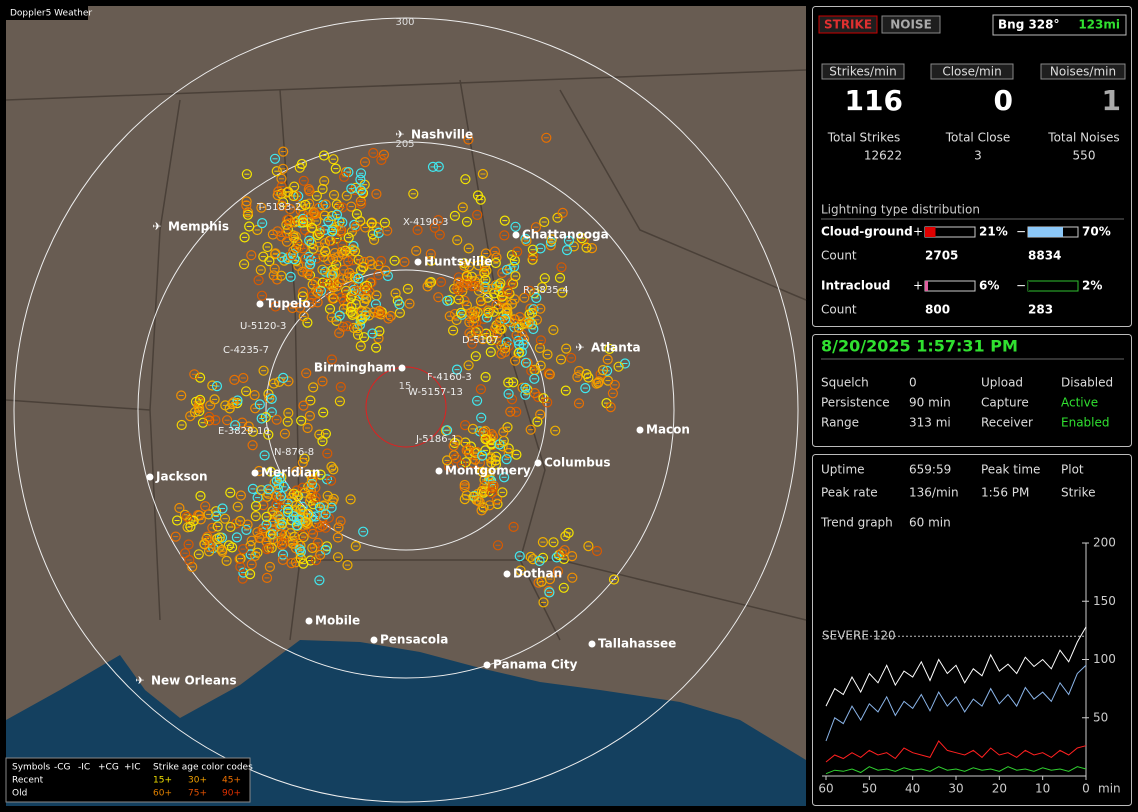 This screenshot has width=1138, height=812. What do you see at coordinates (848, 24) in the screenshot?
I see `strike-button` at bounding box center [848, 24].